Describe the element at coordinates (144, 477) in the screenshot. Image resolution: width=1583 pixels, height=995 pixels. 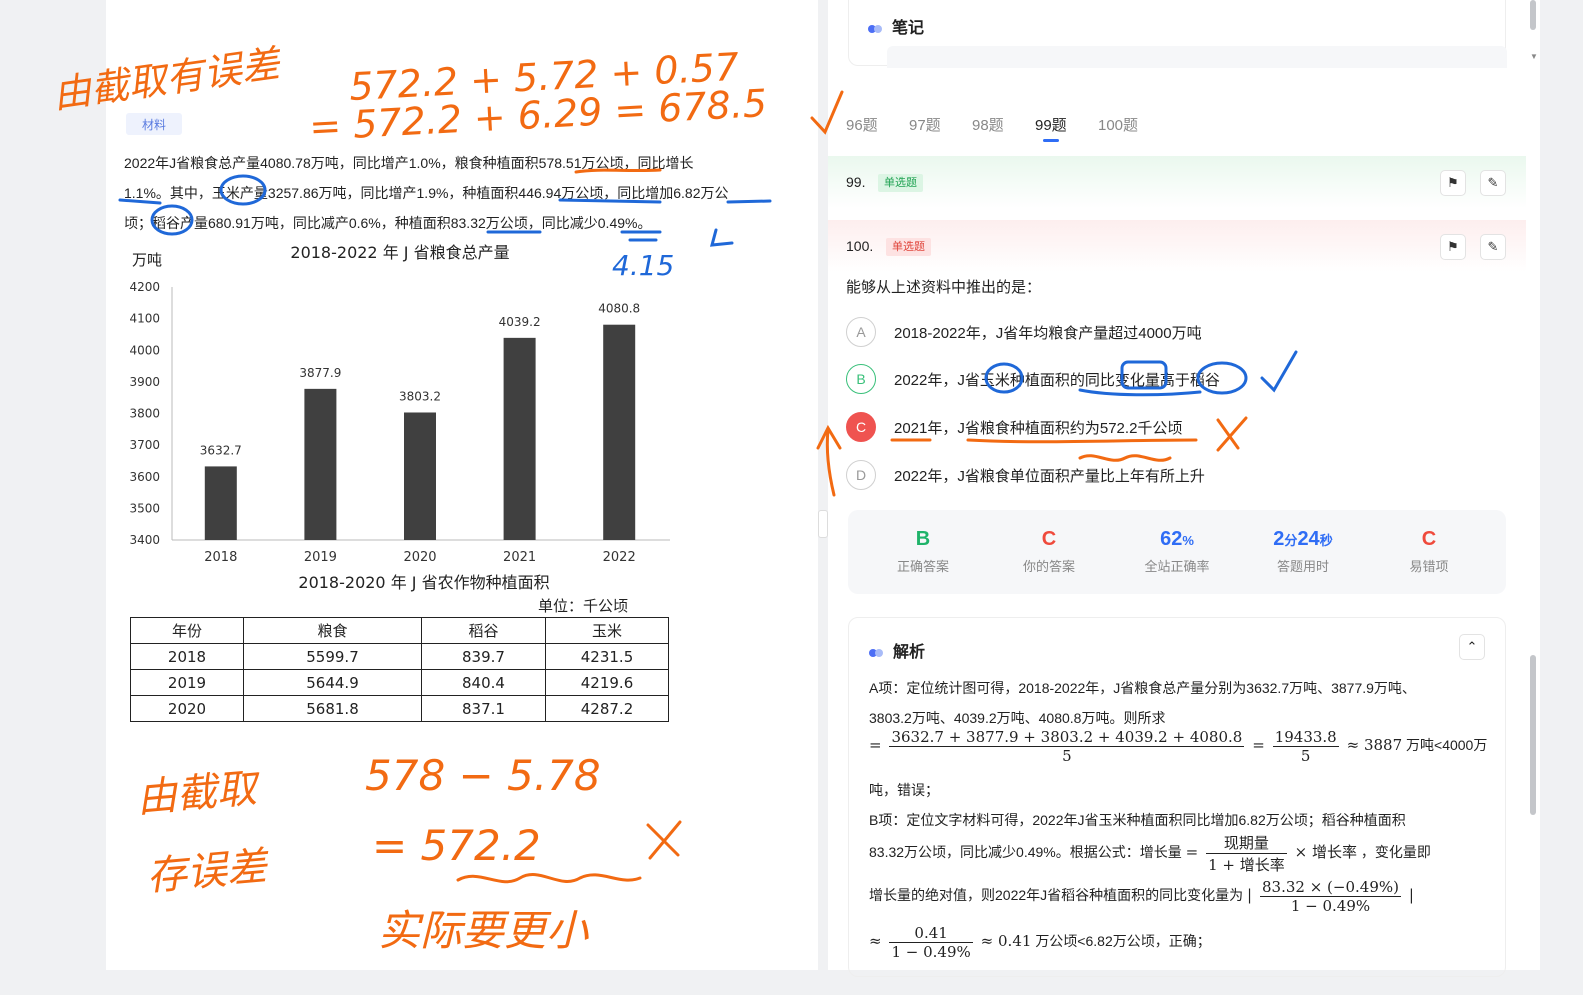
I see `y-tick-label: 3600` at that location.